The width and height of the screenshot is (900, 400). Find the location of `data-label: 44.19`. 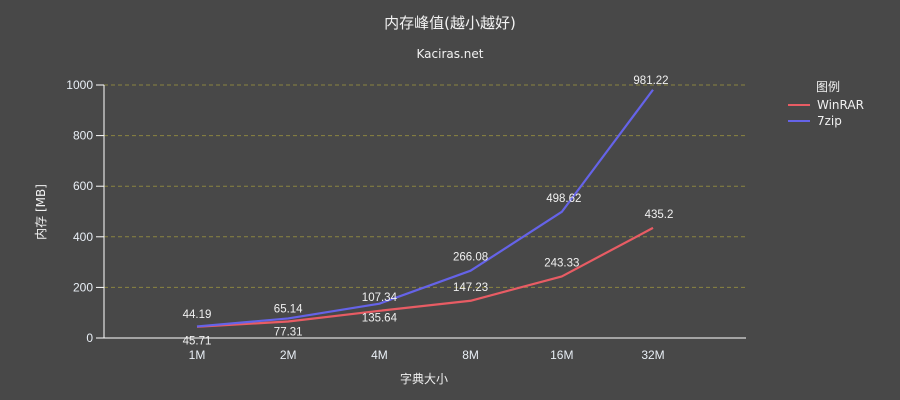

data-label: 44.19 is located at coordinates (197, 315).